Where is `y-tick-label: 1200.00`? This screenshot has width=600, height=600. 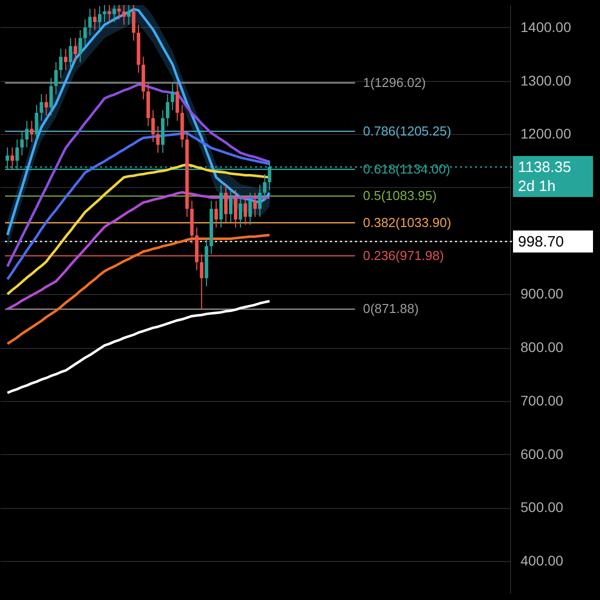
y-tick-label: 1200.00 is located at coordinates (546, 134).